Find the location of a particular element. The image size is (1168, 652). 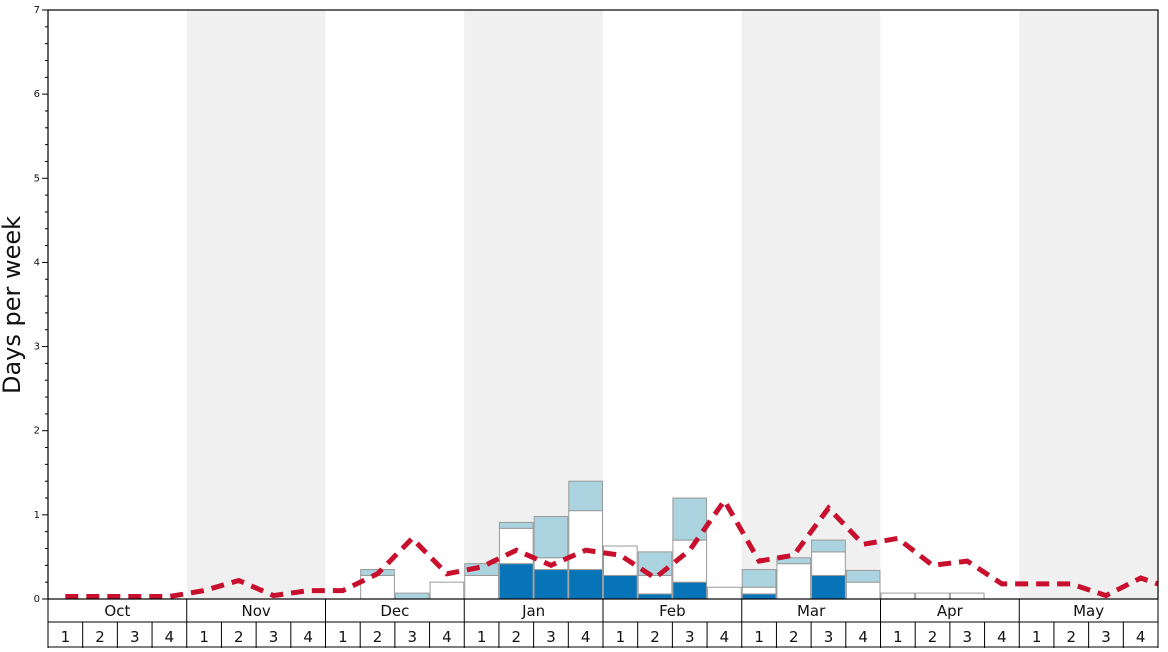

month-label-feb: Feb is located at coordinates (672, 611).